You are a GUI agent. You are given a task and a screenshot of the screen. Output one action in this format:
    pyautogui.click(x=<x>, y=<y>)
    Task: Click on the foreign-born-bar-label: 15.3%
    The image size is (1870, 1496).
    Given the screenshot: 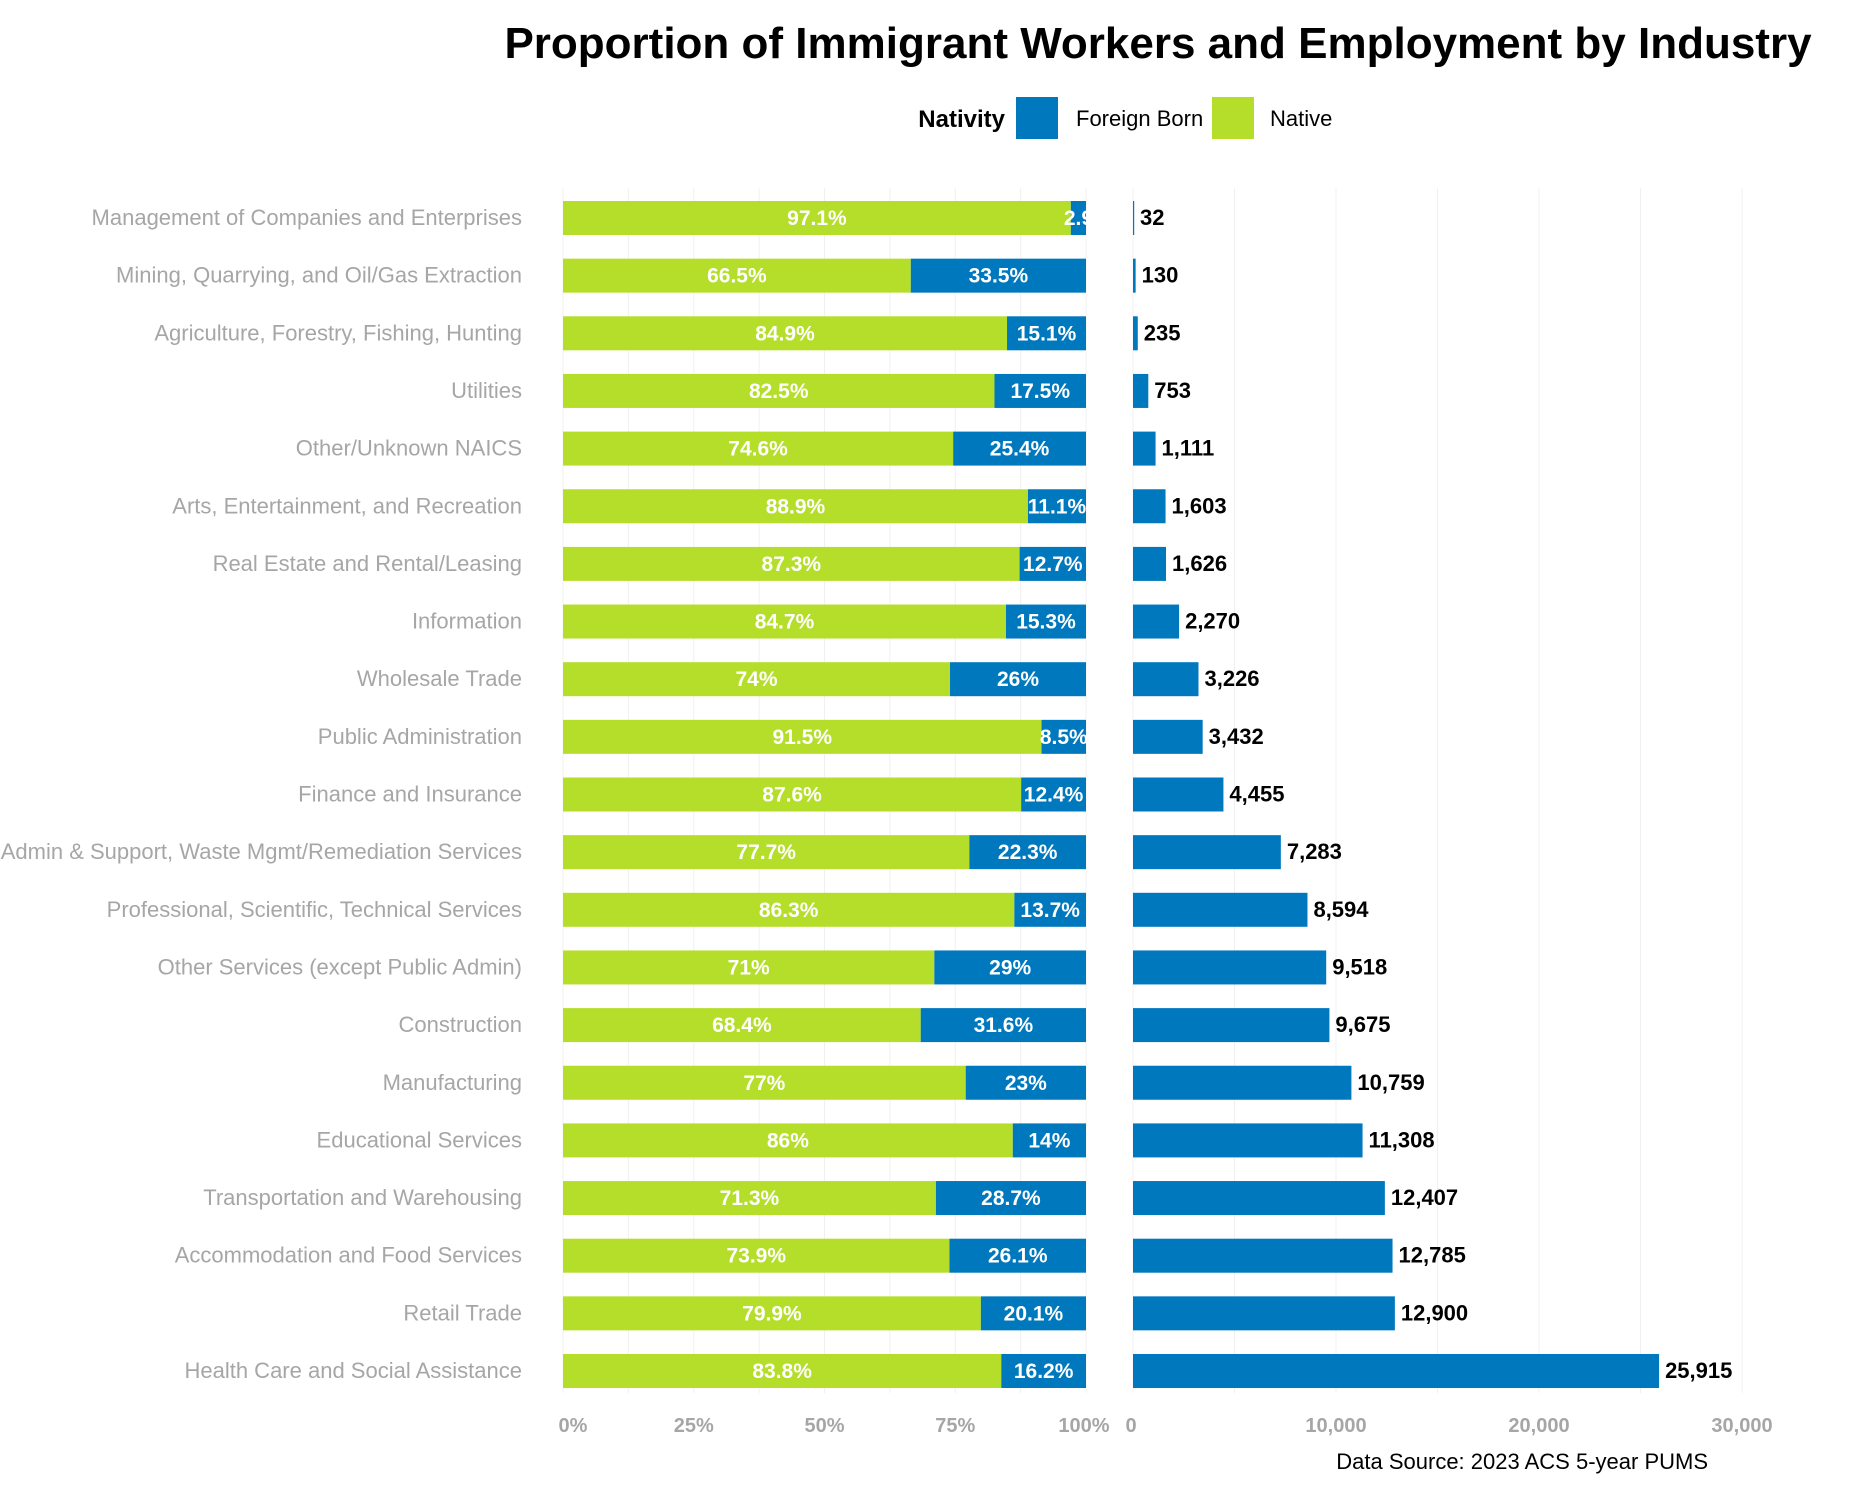 What is the action you would take?
    pyautogui.click(x=1046, y=622)
    